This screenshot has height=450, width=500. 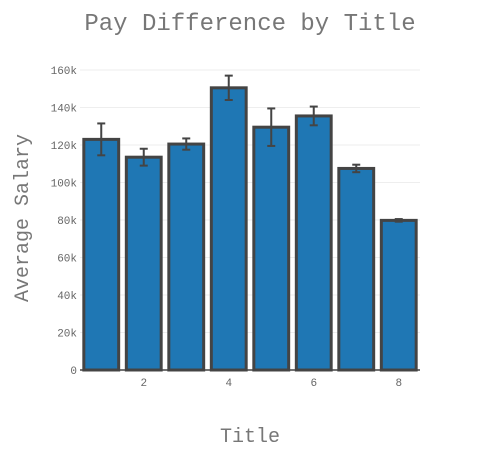 I want to click on y-tick-label: 120k, so click(x=64, y=147).